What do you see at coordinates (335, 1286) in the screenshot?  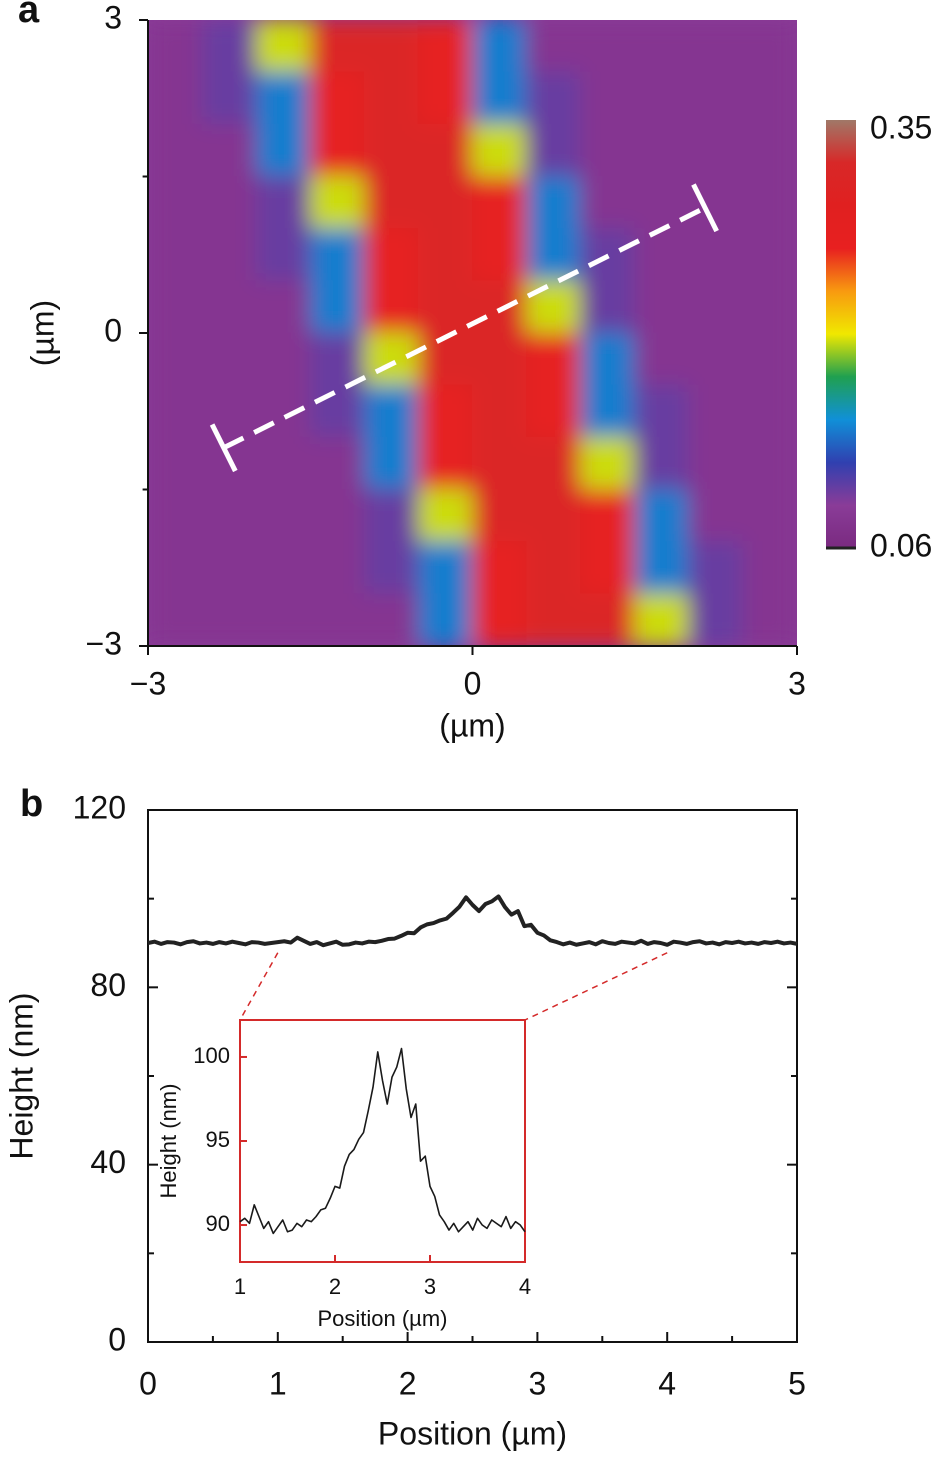 I see `x-tick-label: 2` at bounding box center [335, 1286].